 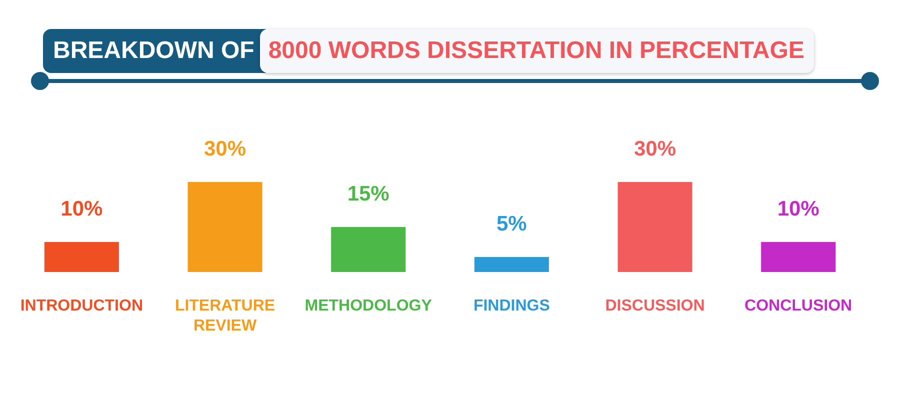 What do you see at coordinates (81, 305) in the screenshot?
I see `x-tick-label: INTRODUCTION` at bounding box center [81, 305].